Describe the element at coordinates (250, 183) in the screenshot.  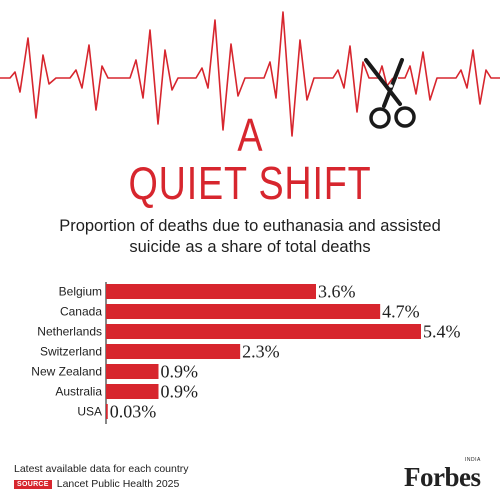
I see `title-line-2: QUIET SHIFT` at that location.